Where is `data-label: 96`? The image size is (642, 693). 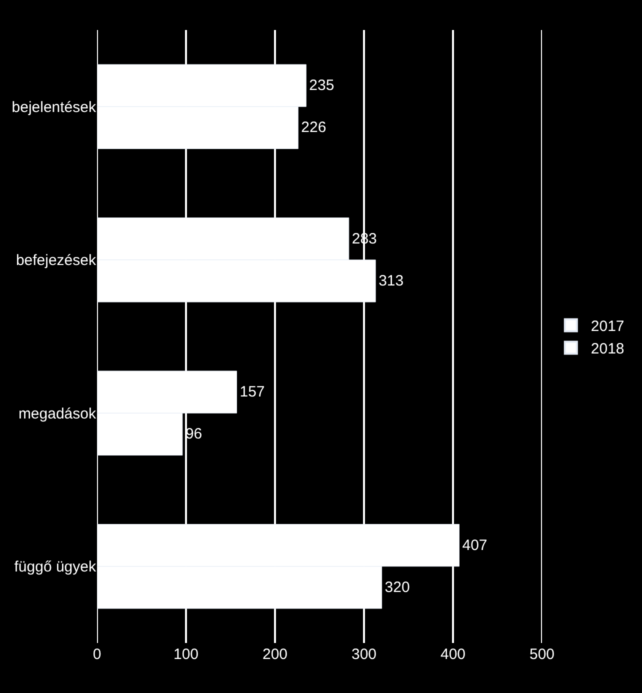
data-label: 96 is located at coordinates (193, 434).